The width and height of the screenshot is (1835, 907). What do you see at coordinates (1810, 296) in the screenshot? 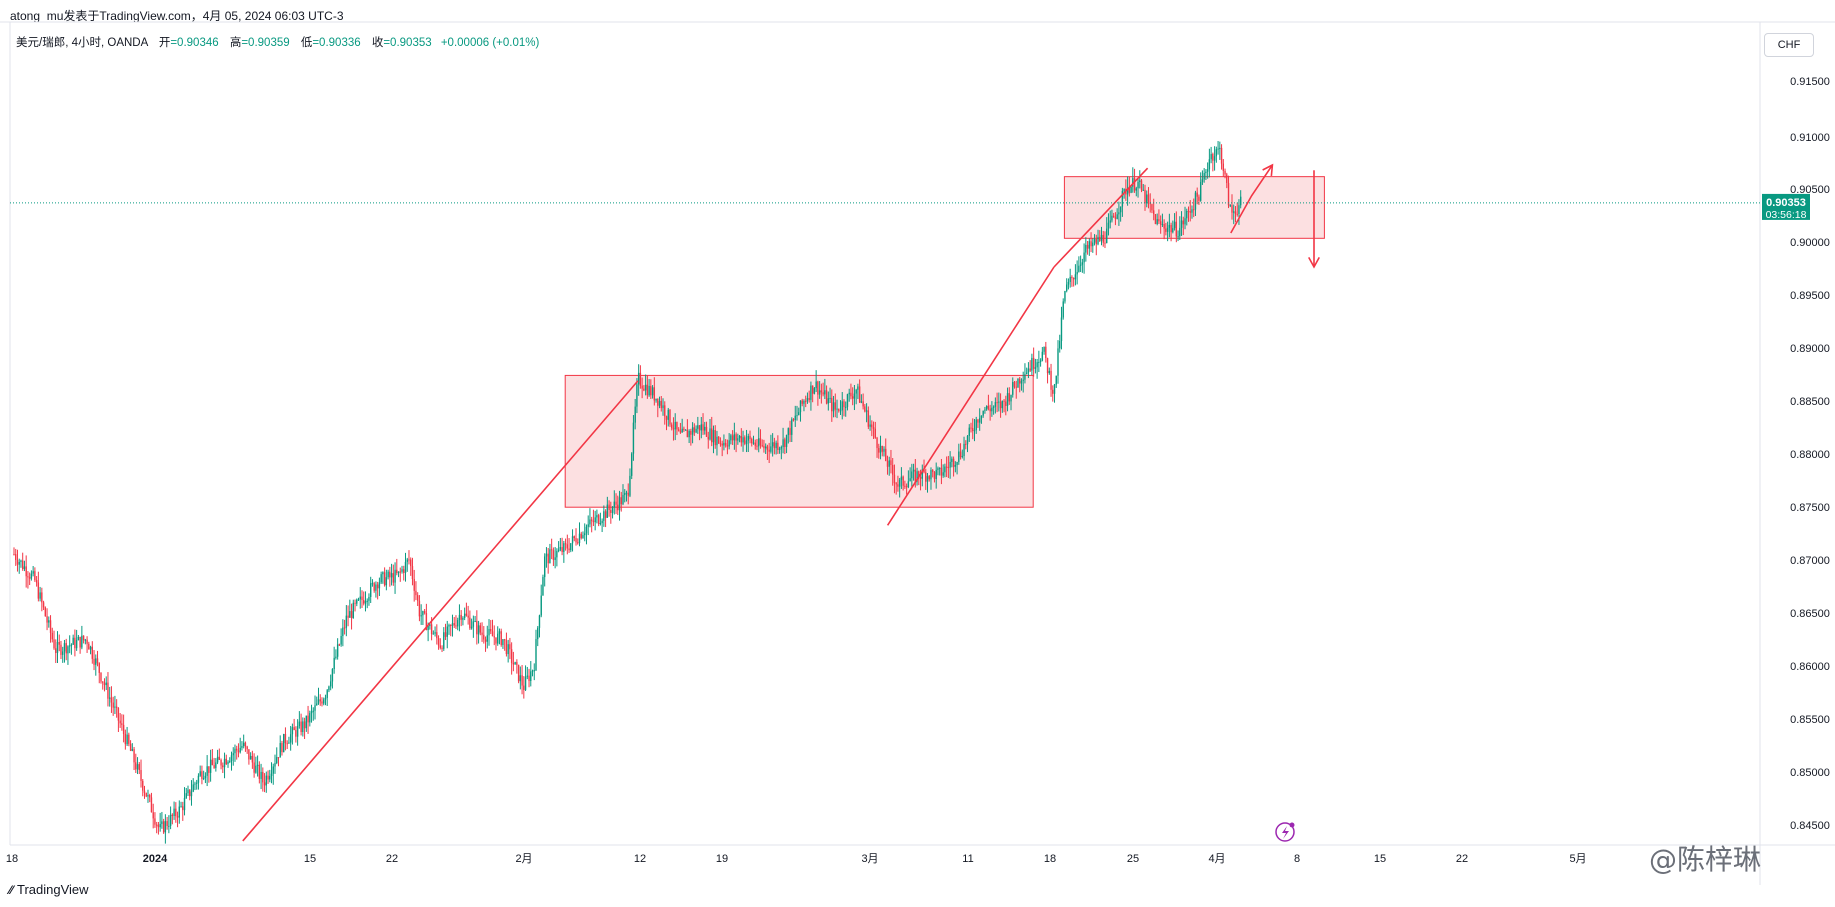
I see `price-tick-label: 0.89500` at bounding box center [1810, 296].